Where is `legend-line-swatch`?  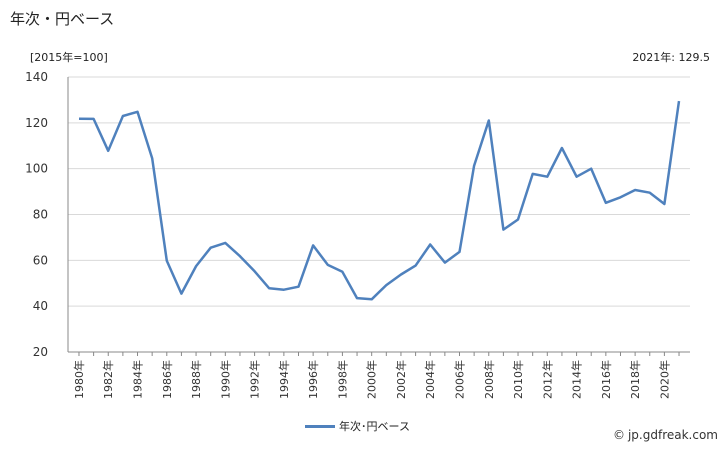 legend-line-swatch is located at coordinates (320, 426).